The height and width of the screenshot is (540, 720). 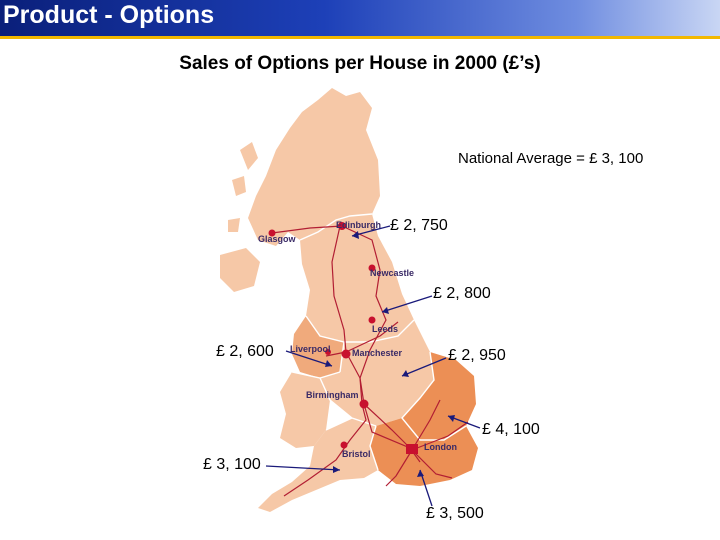 What do you see at coordinates (109, 15) in the screenshot?
I see `page-title: Product - Options` at bounding box center [109, 15].